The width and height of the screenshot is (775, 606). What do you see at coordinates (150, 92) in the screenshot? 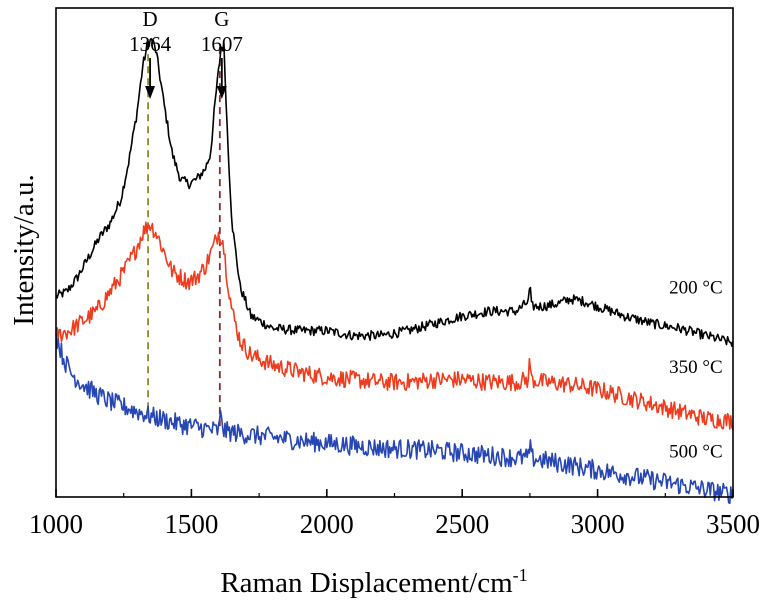
I see `peak-arrow-head-d` at bounding box center [150, 92].